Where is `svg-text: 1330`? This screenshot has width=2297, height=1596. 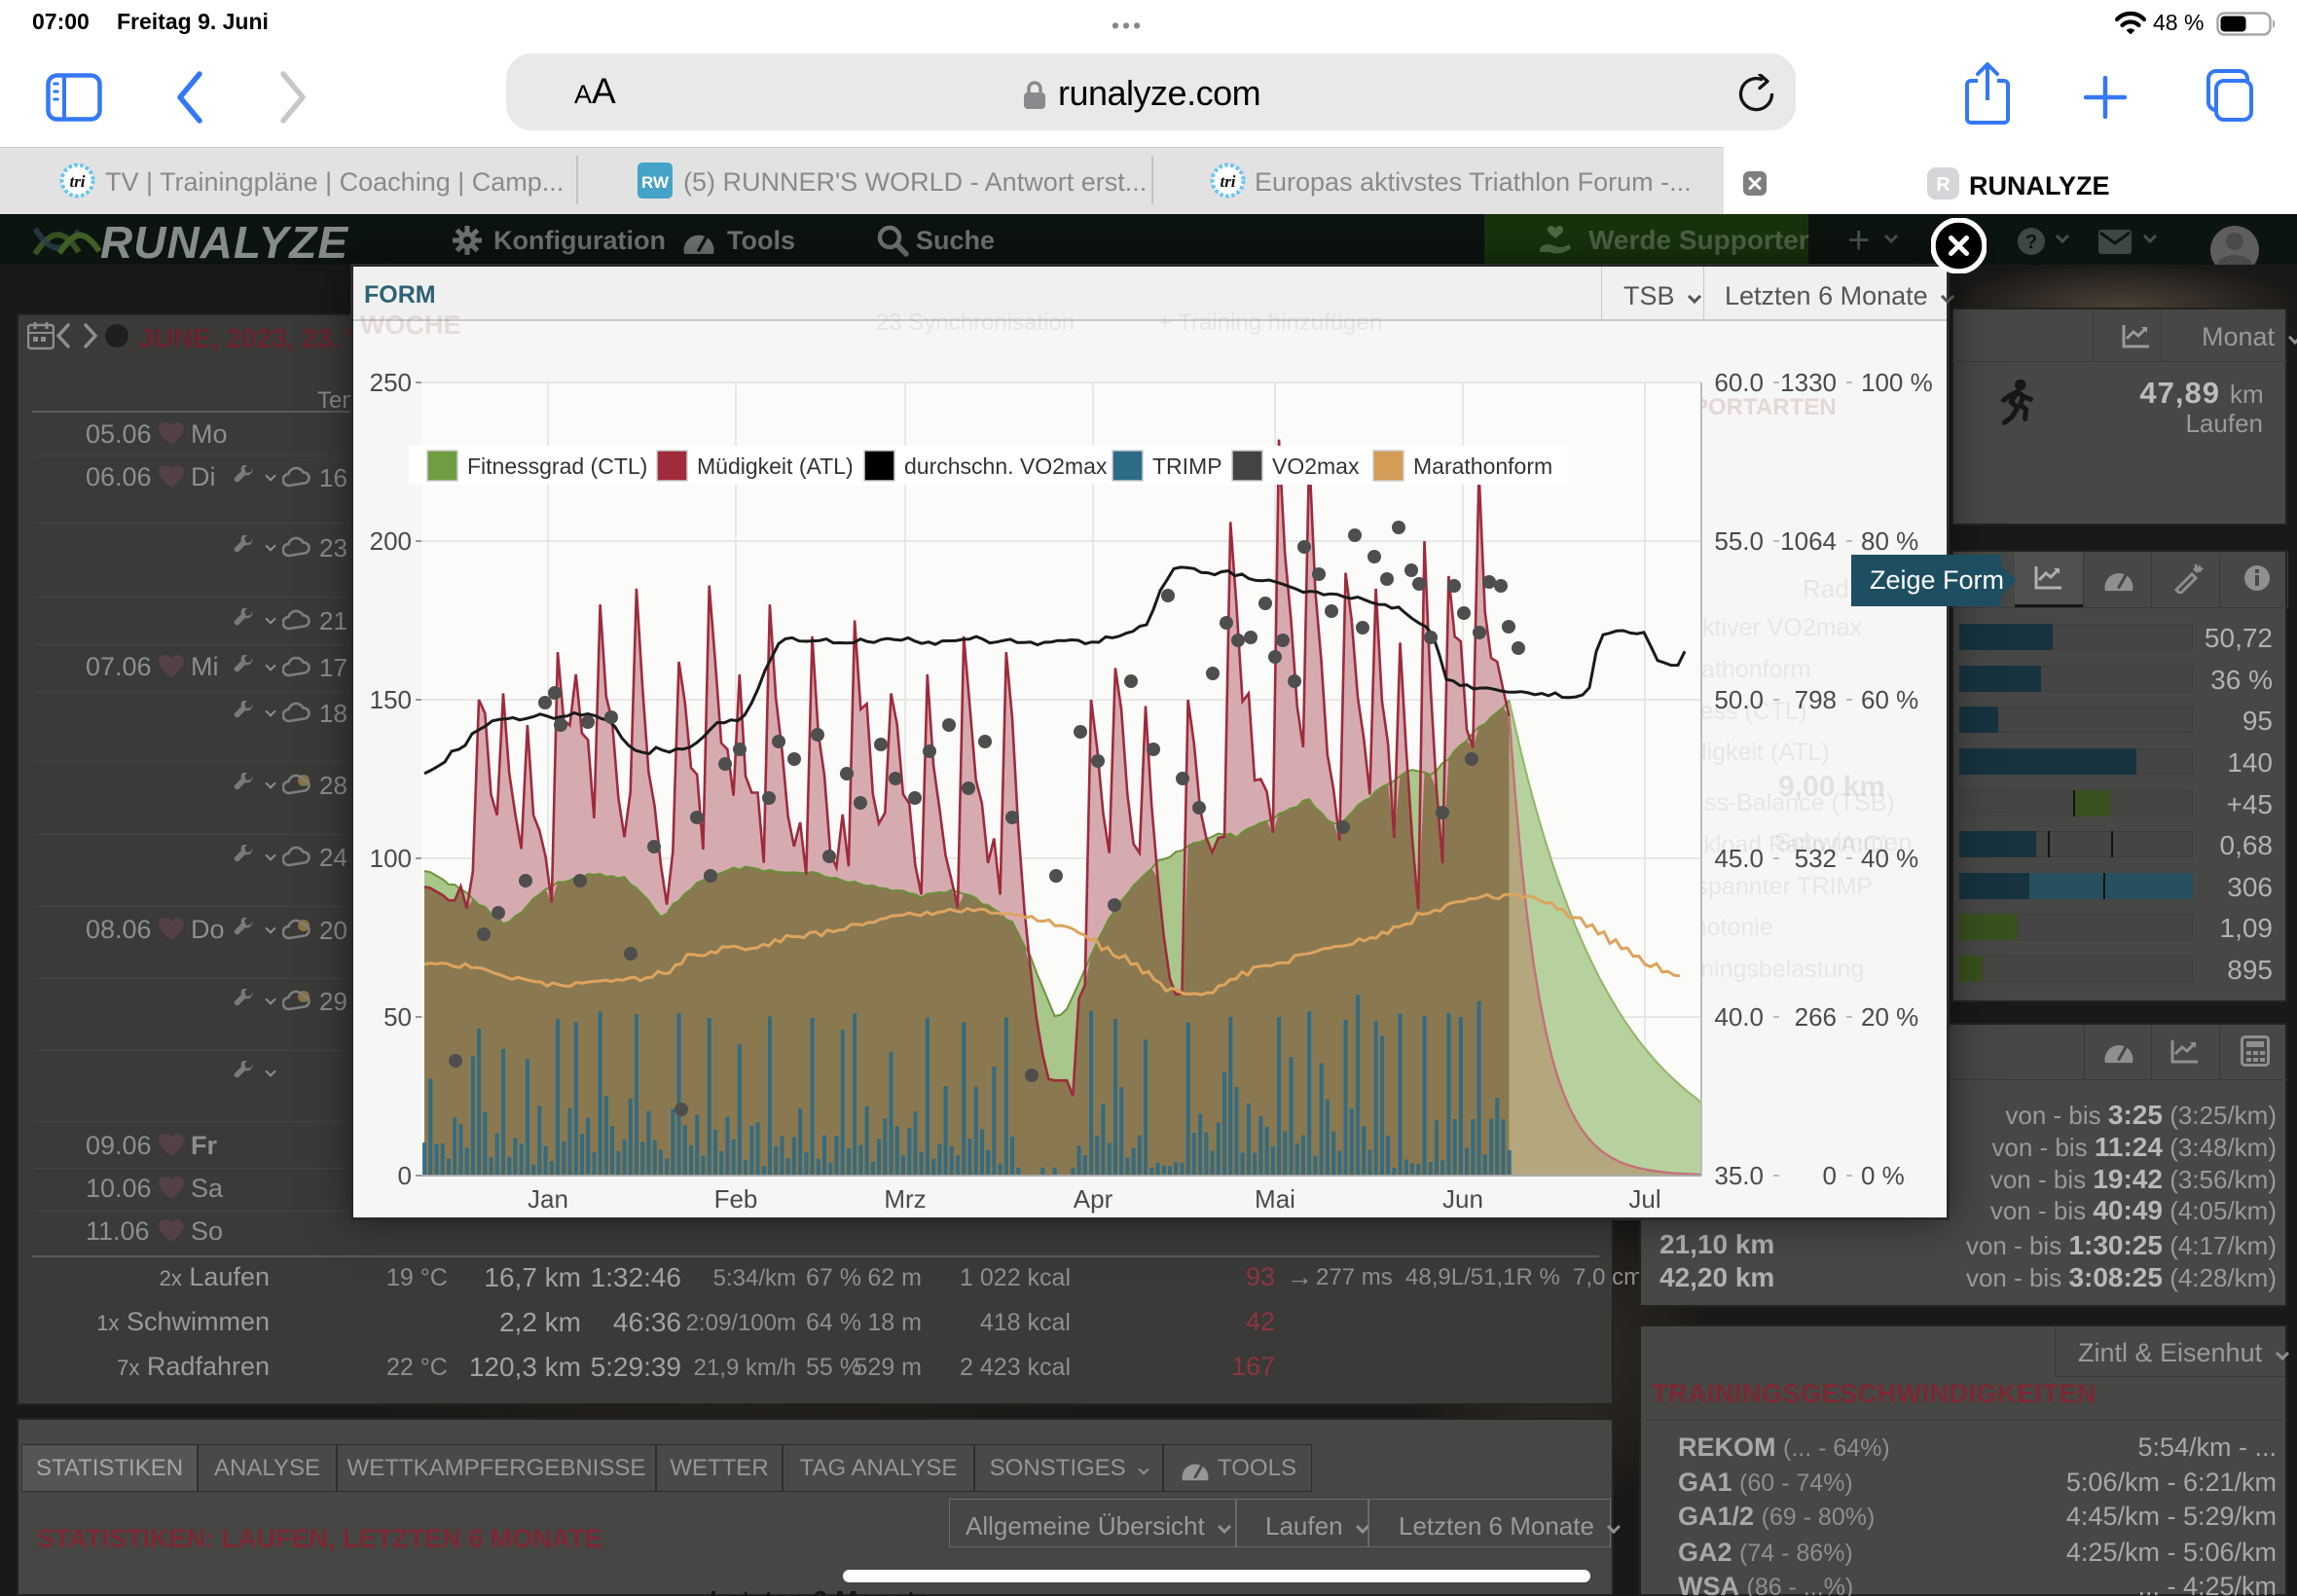 svg-text: 1330 is located at coordinates (1808, 382).